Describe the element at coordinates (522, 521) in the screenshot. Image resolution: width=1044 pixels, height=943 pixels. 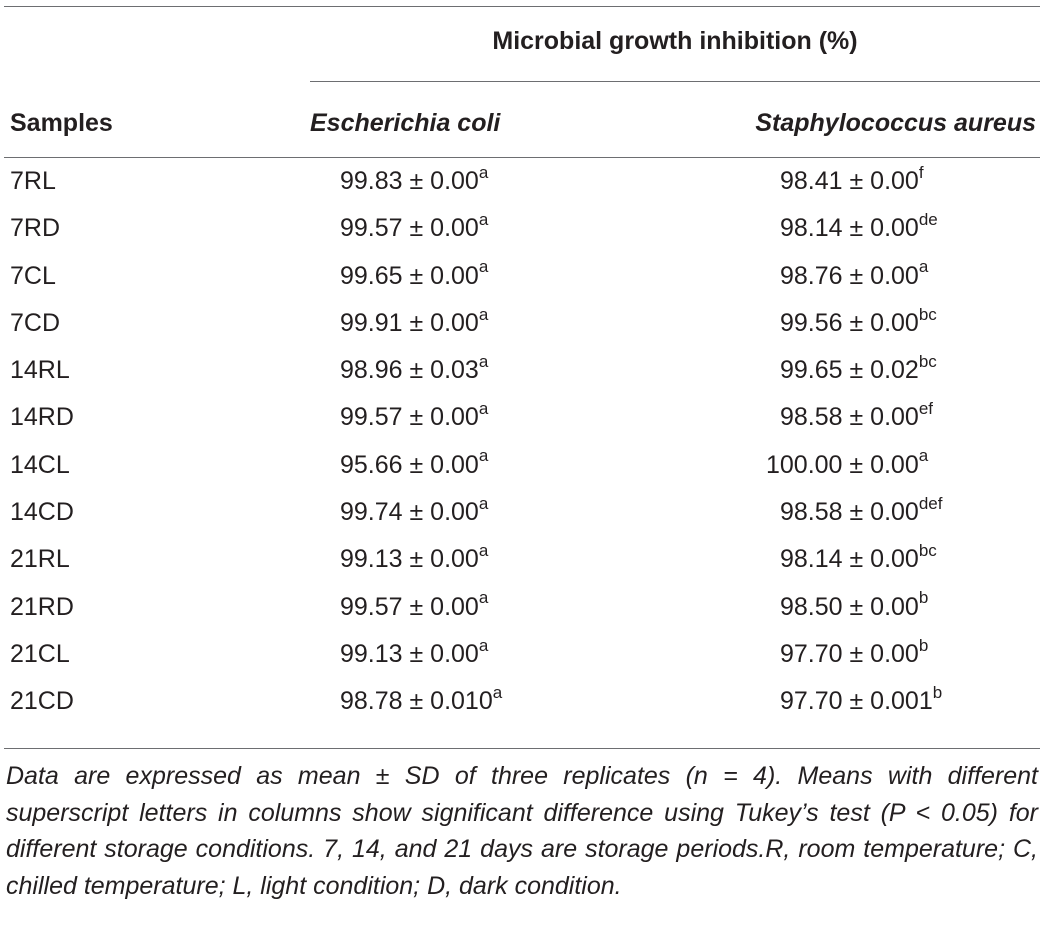
I see `table-row: 14CD 99.74 ± 0.00a 98.58 ± 0.00def` at that location.